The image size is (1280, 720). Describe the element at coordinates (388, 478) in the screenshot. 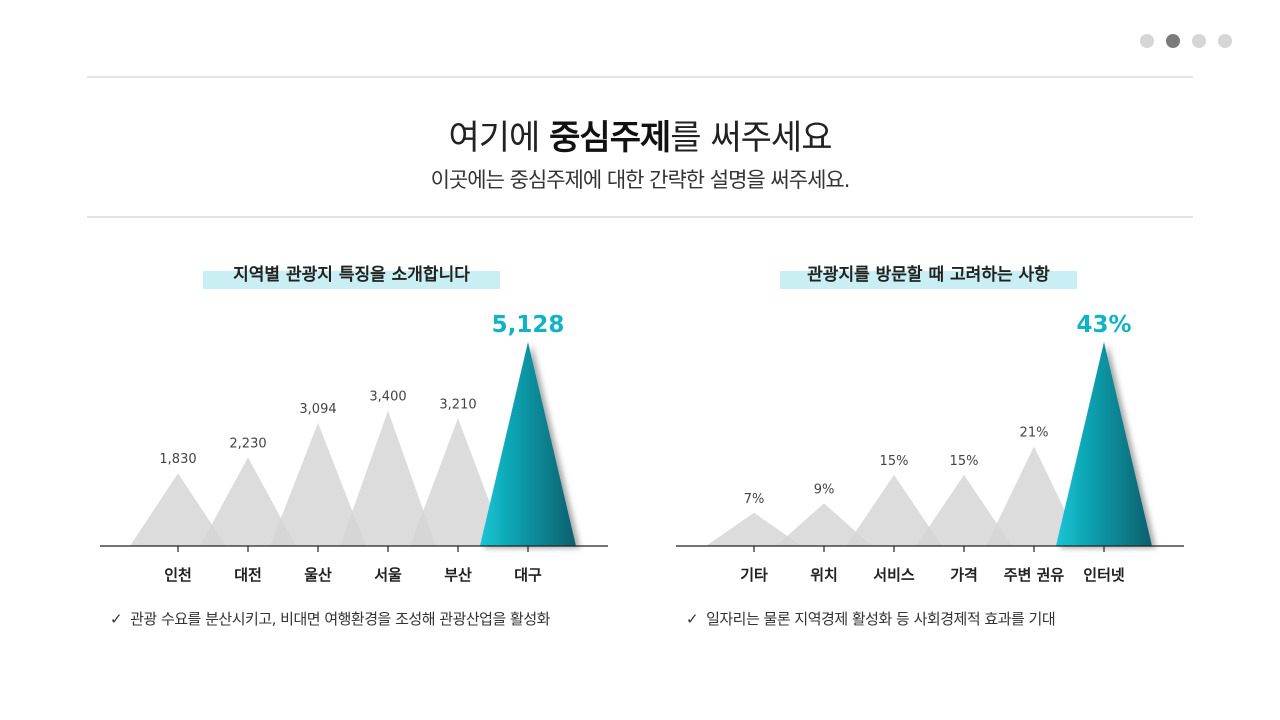

I see `peak-서울` at that location.